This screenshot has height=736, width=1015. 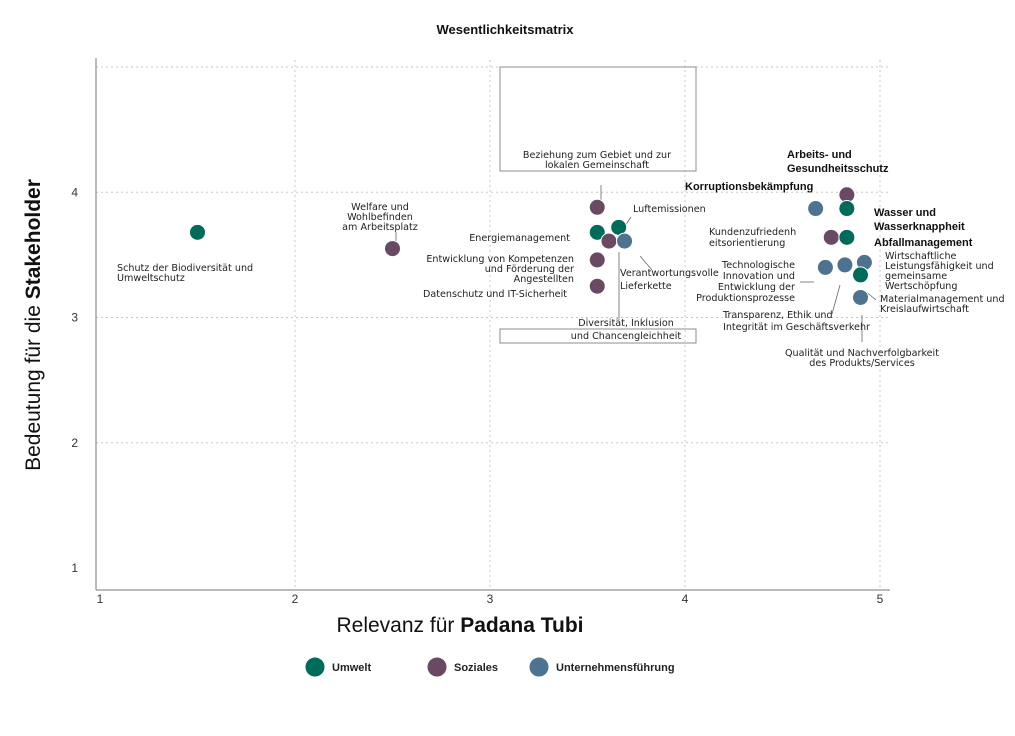 I want to click on x-tick-label: 2, so click(x=295, y=599).